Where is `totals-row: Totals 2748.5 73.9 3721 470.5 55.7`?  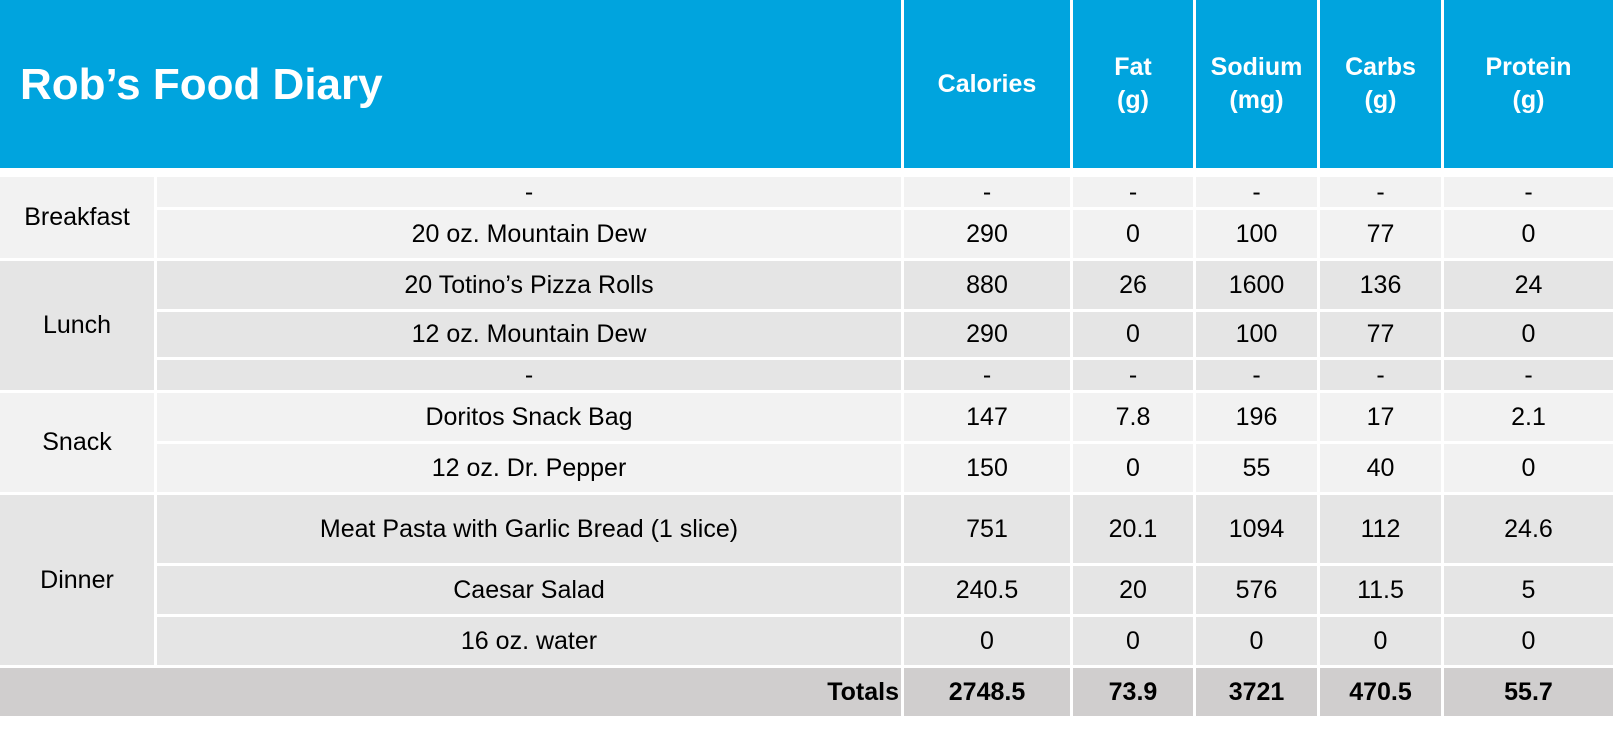
totals-row: Totals 2748.5 73.9 3721 470.5 55.7 is located at coordinates (806, 692).